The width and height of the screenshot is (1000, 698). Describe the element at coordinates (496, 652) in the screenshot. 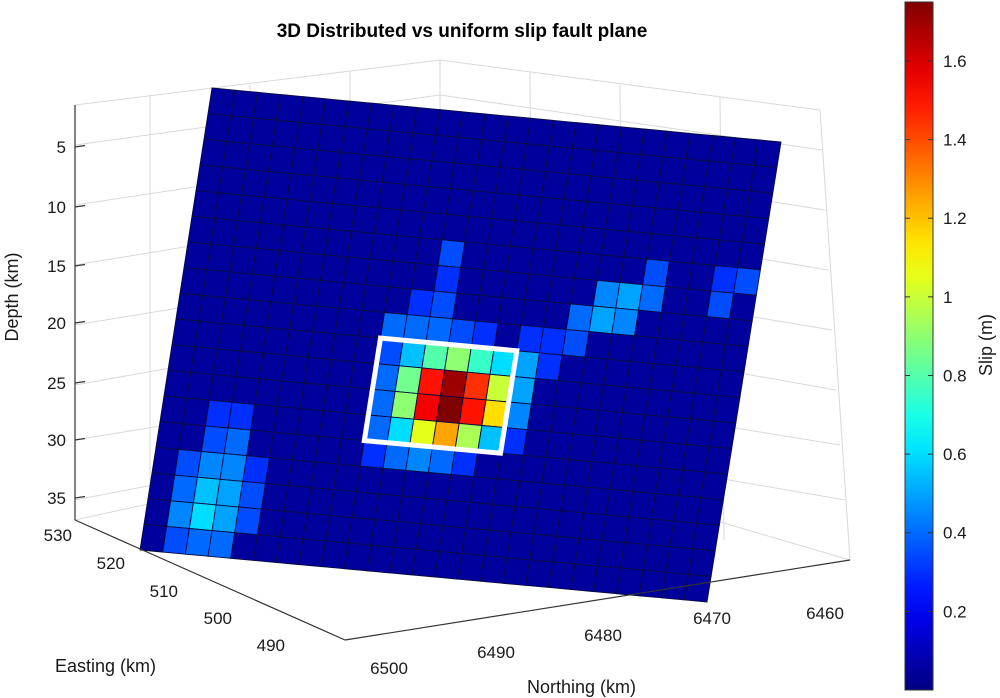

I see `northing-tick-label: 6490` at that location.